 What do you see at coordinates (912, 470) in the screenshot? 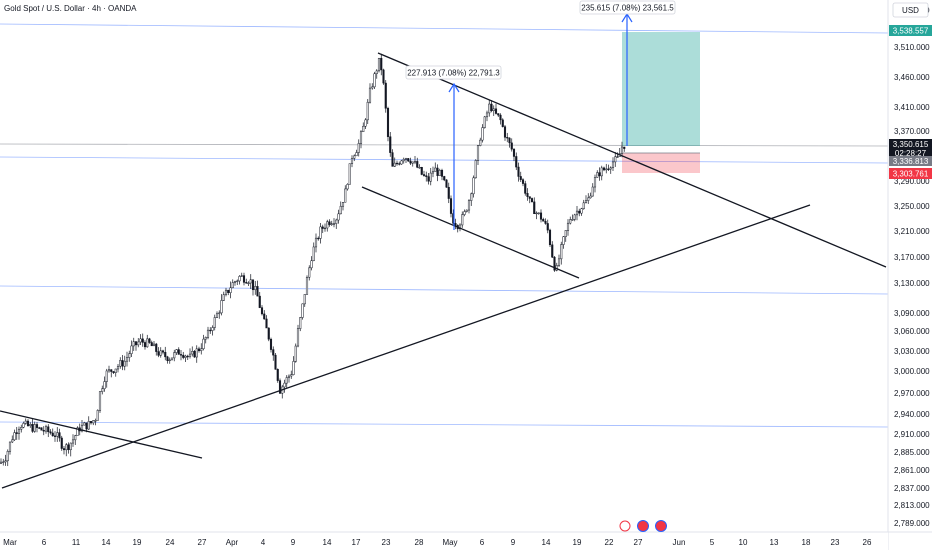
I see `y-tick-label: 2,861.000` at bounding box center [912, 470].